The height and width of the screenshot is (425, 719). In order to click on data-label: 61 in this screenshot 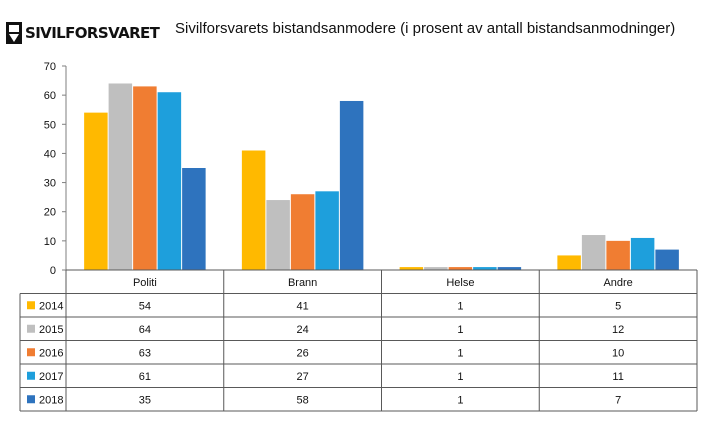, I will do `click(145, 377)`.